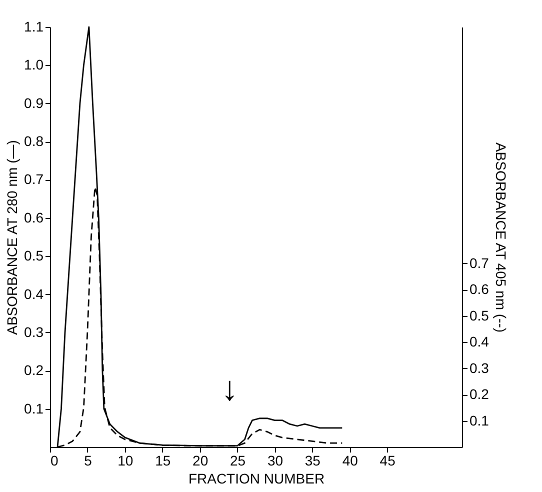  Describe the element at coordinates (350, 460) in the screenshot. I see `x-tick-label: 40` at that location.